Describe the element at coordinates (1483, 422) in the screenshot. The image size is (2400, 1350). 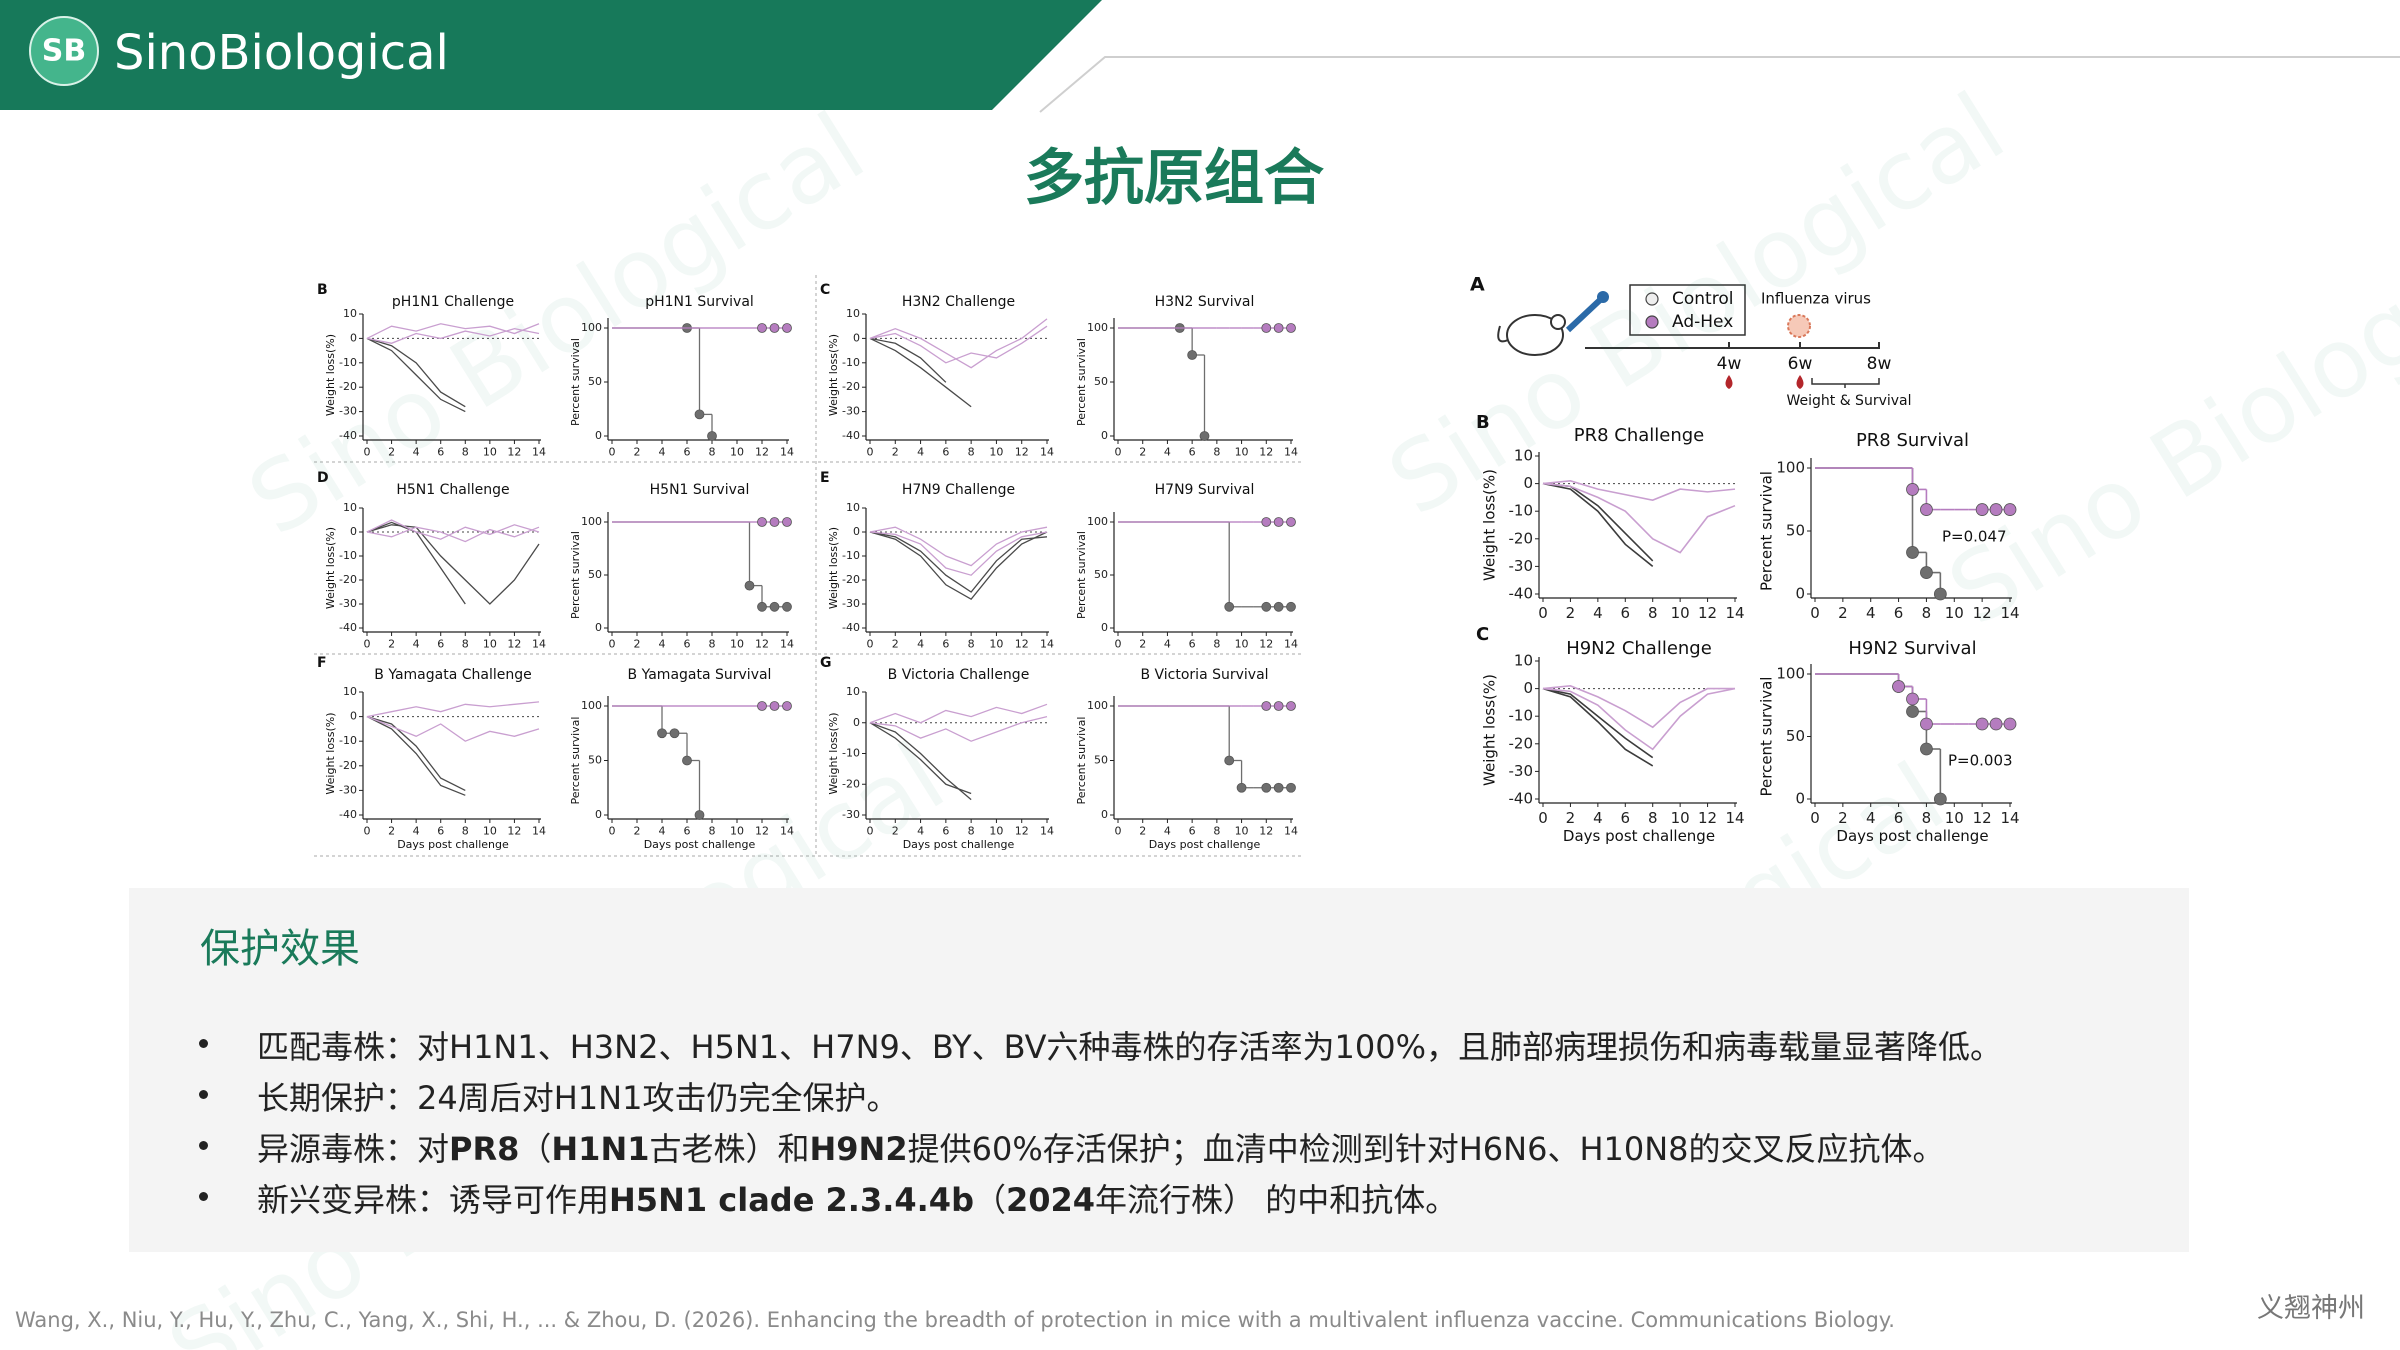
I see `panel-letter: B` at that location.